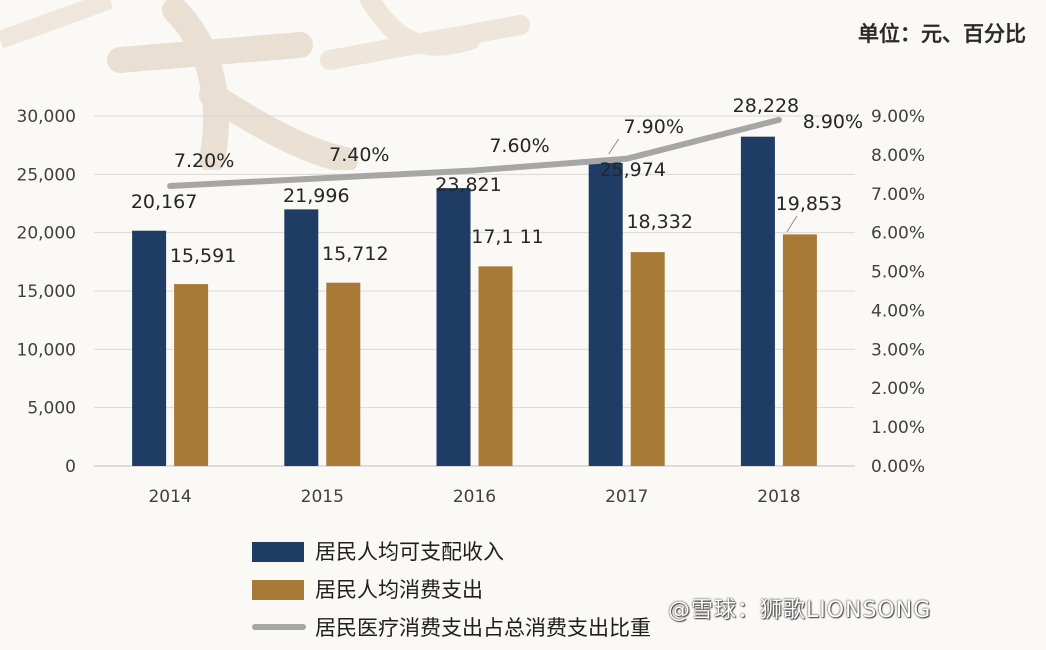 The width and height of the screenshot is (1046, 650). Describe the element at coordinates (278, 552) in the screenshot. I see `legend-swatch-income` at that location.